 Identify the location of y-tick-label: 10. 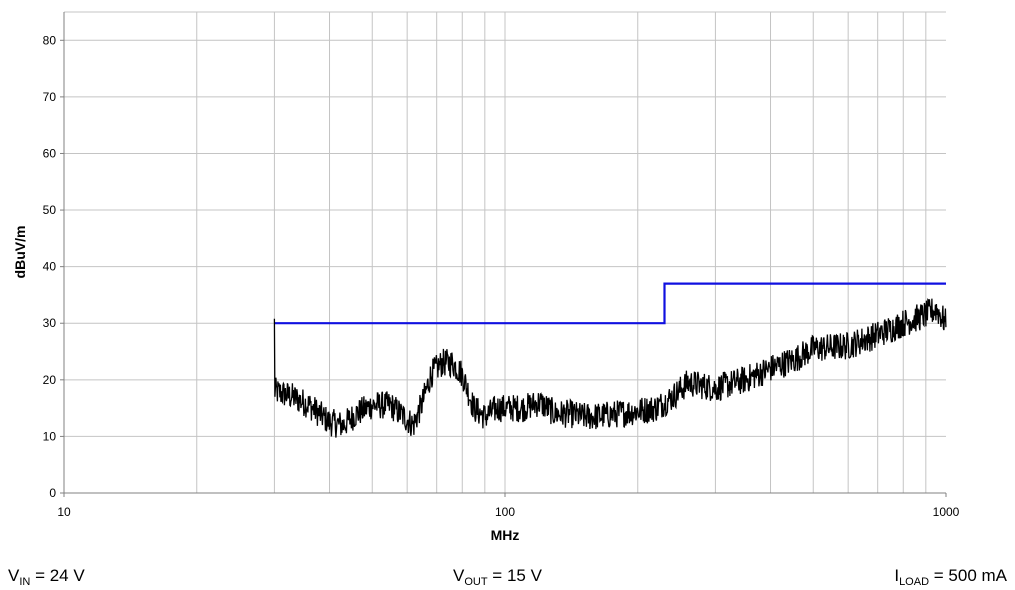
(50, 436).